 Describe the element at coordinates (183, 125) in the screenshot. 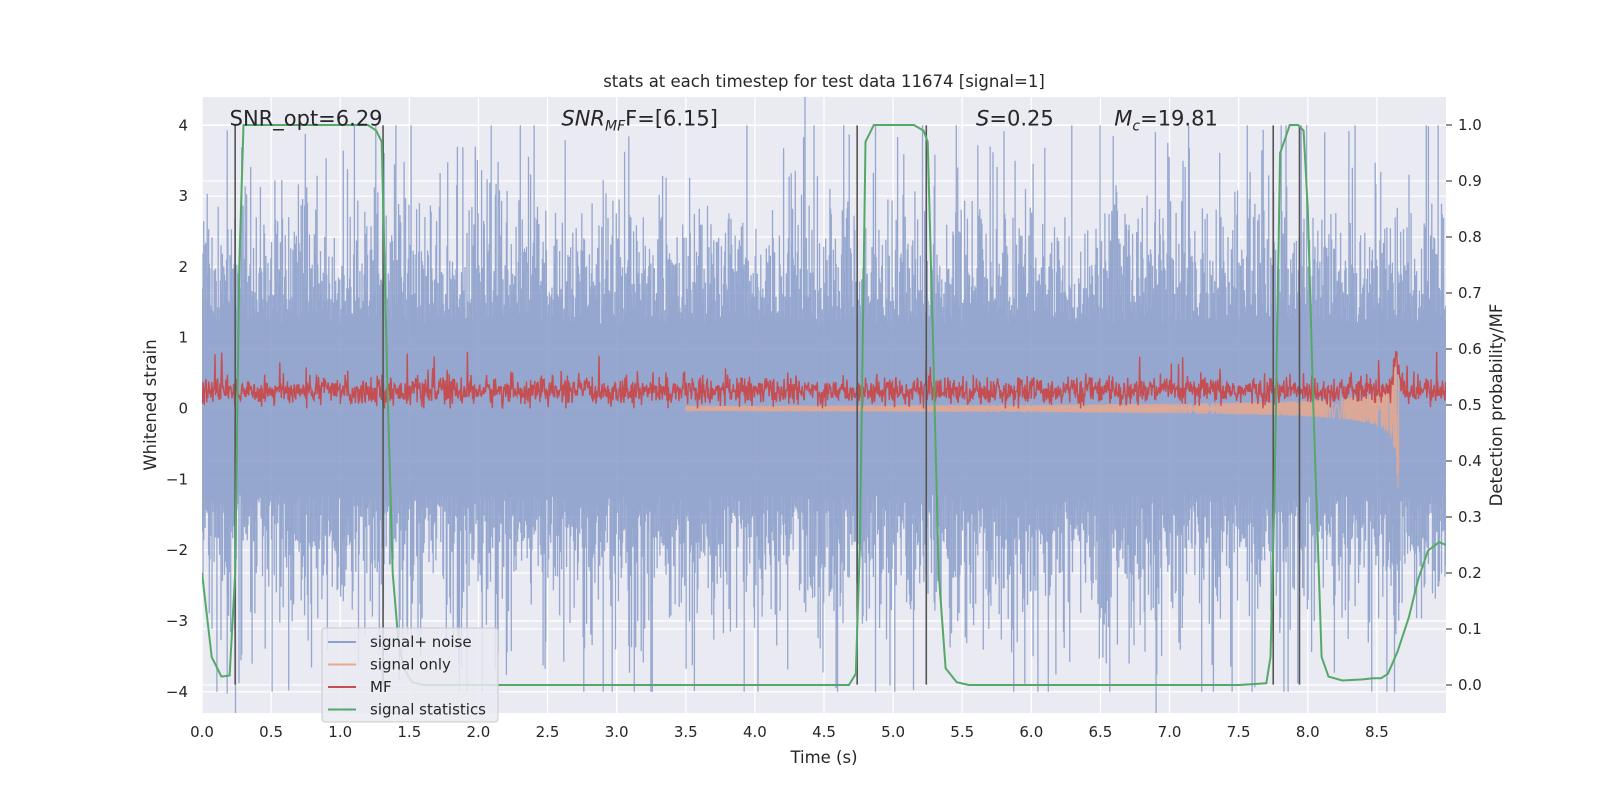

I see `y-tick-label: 4` at that location.